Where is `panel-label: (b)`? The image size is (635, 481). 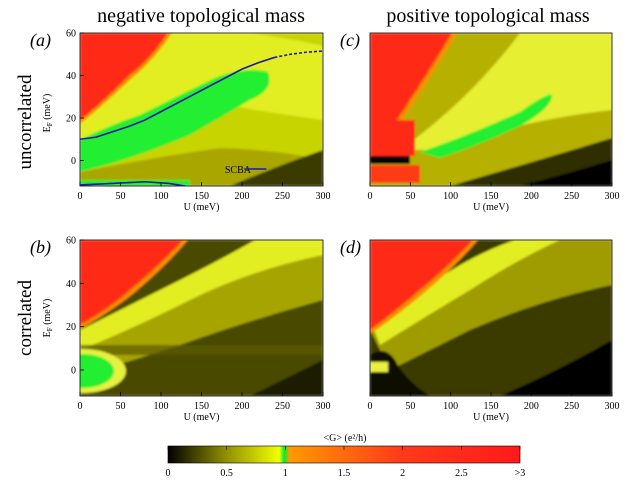 panel-label: (b) is located at coordinates (40, 247).